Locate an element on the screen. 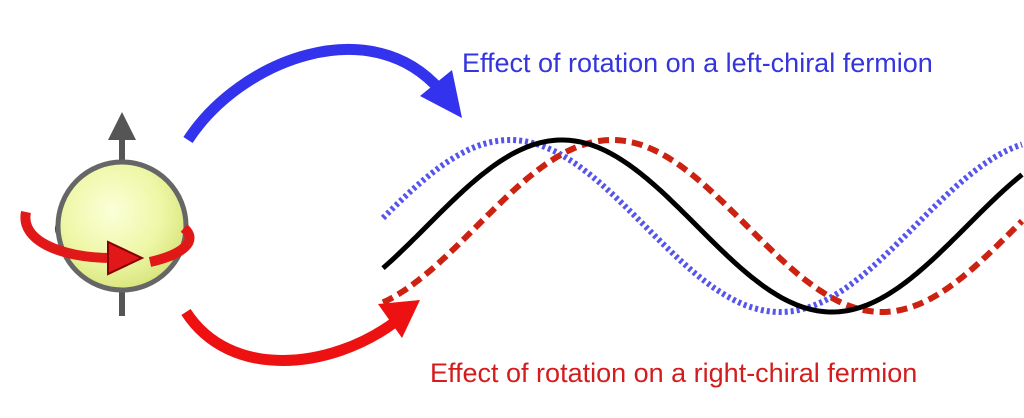  particle-sphere is located at coordinates (122, 226).